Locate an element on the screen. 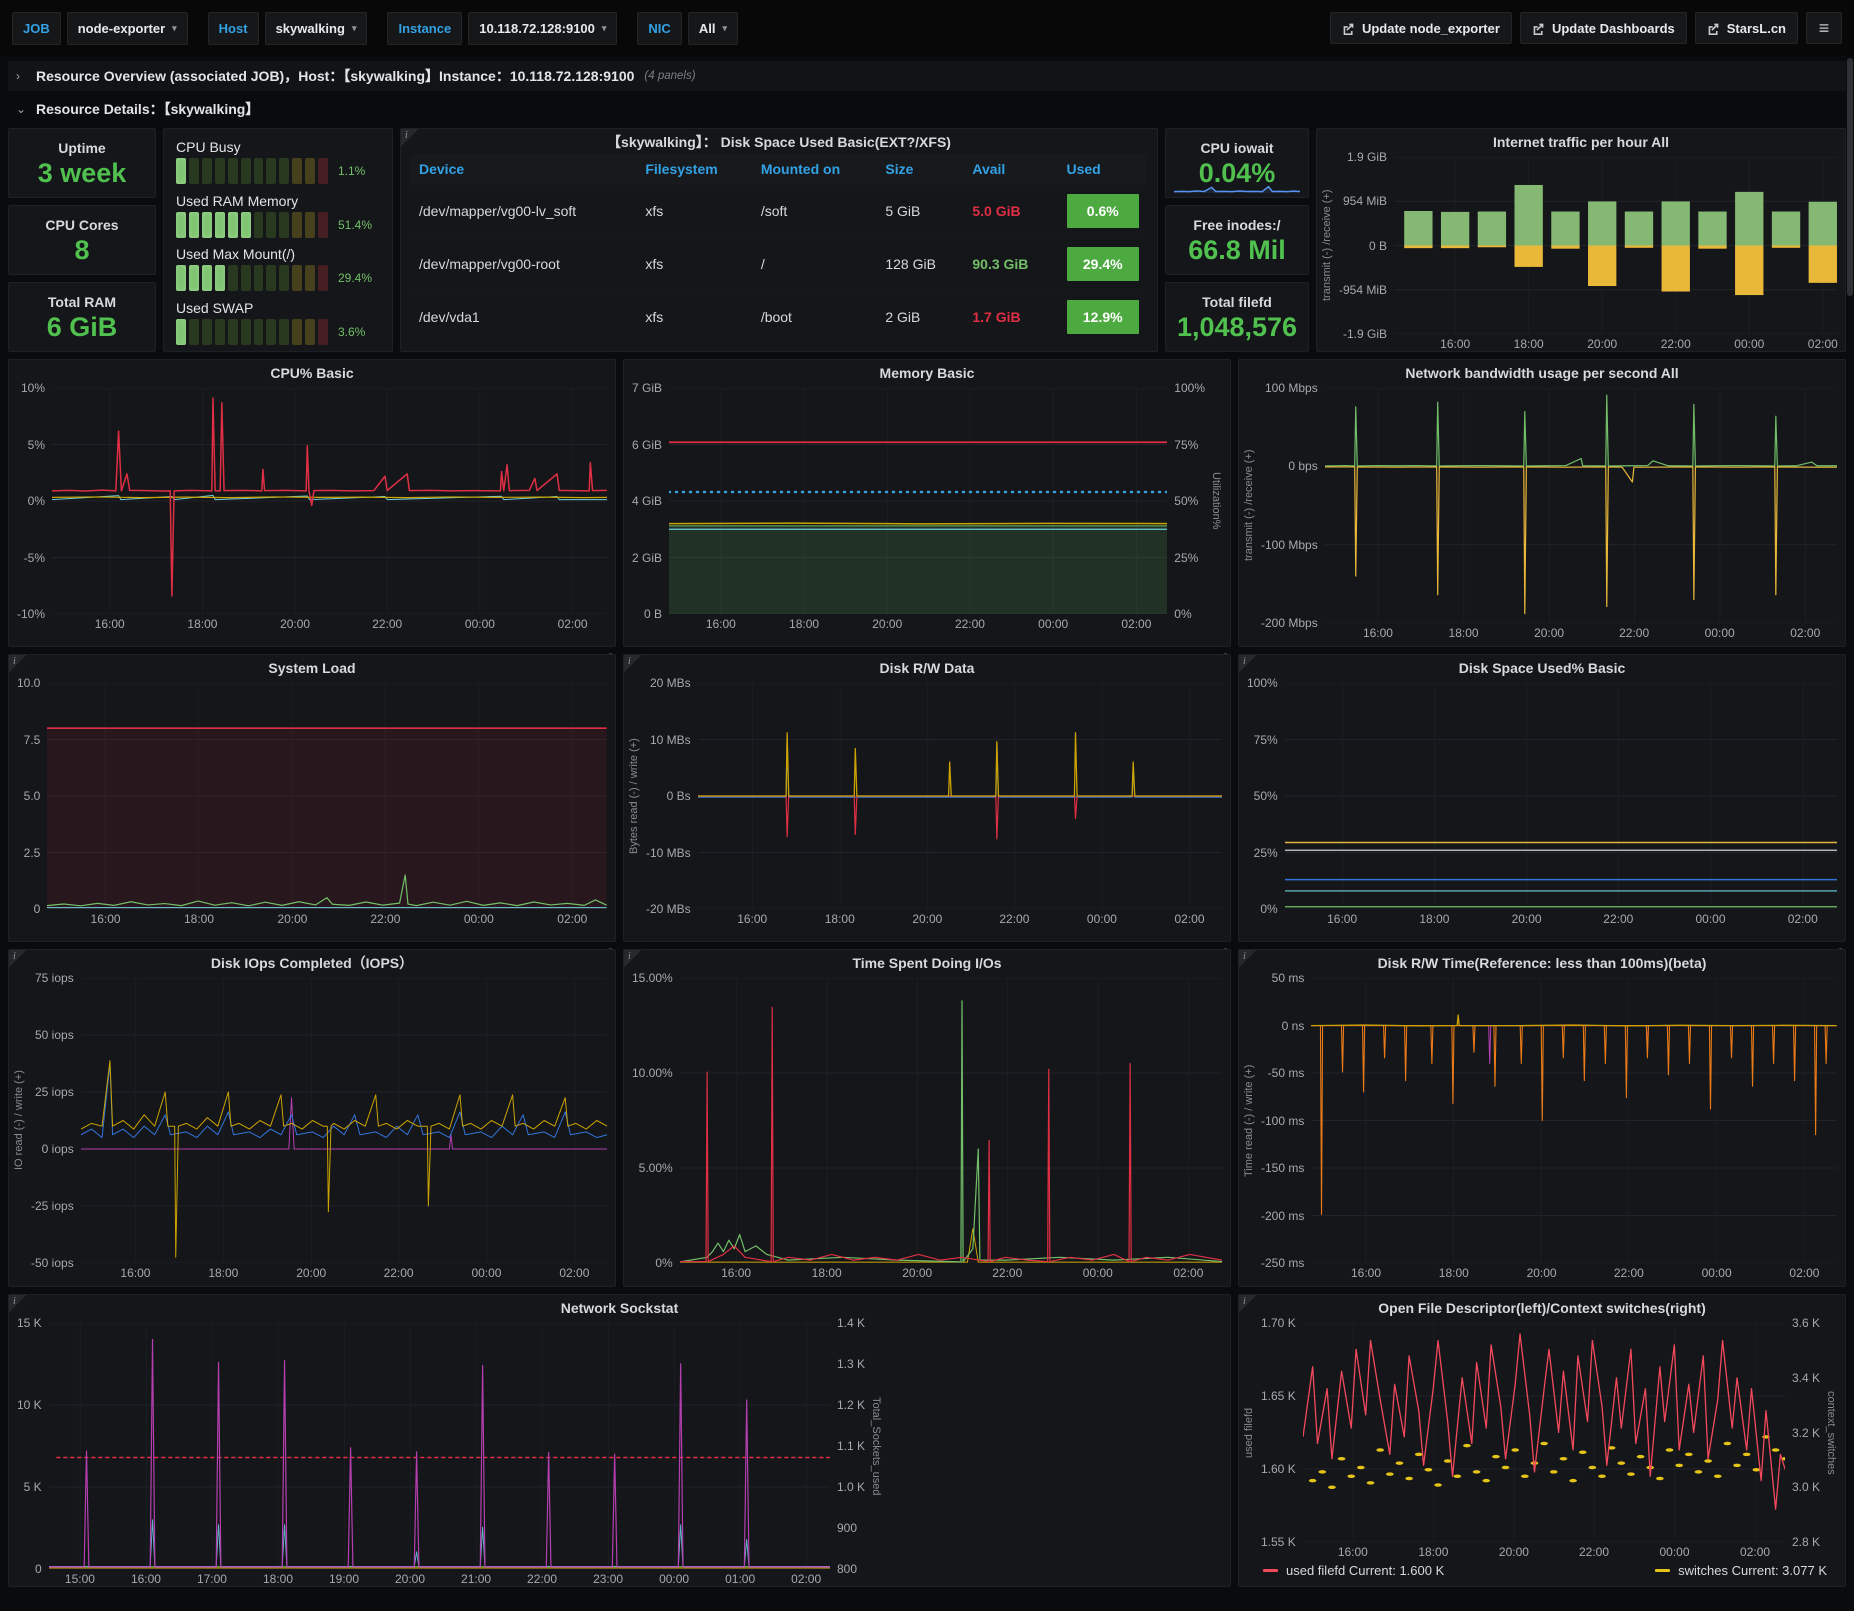 This screenshot has width=1854, height=1611. left-stat-column: Uptime 3 week CPU Cores 8 Total RAM 6 GiB is located at coordinates (82, 240).